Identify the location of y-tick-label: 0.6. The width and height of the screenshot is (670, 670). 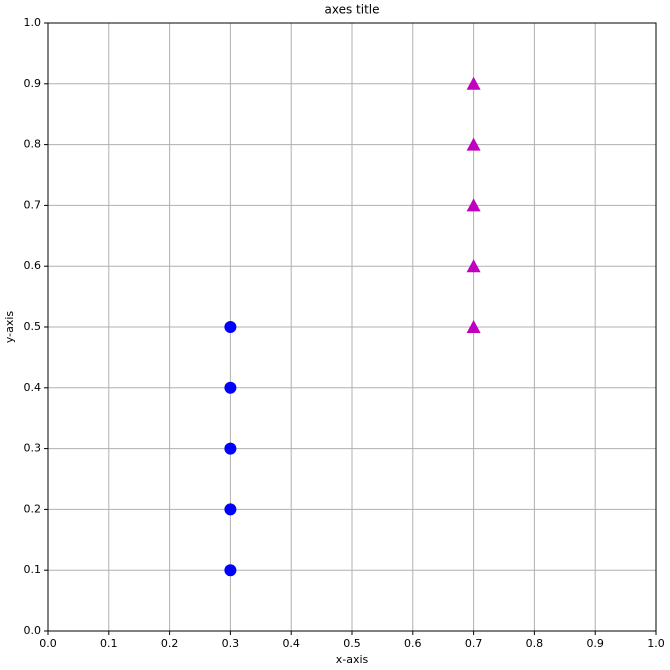
(33, 265).